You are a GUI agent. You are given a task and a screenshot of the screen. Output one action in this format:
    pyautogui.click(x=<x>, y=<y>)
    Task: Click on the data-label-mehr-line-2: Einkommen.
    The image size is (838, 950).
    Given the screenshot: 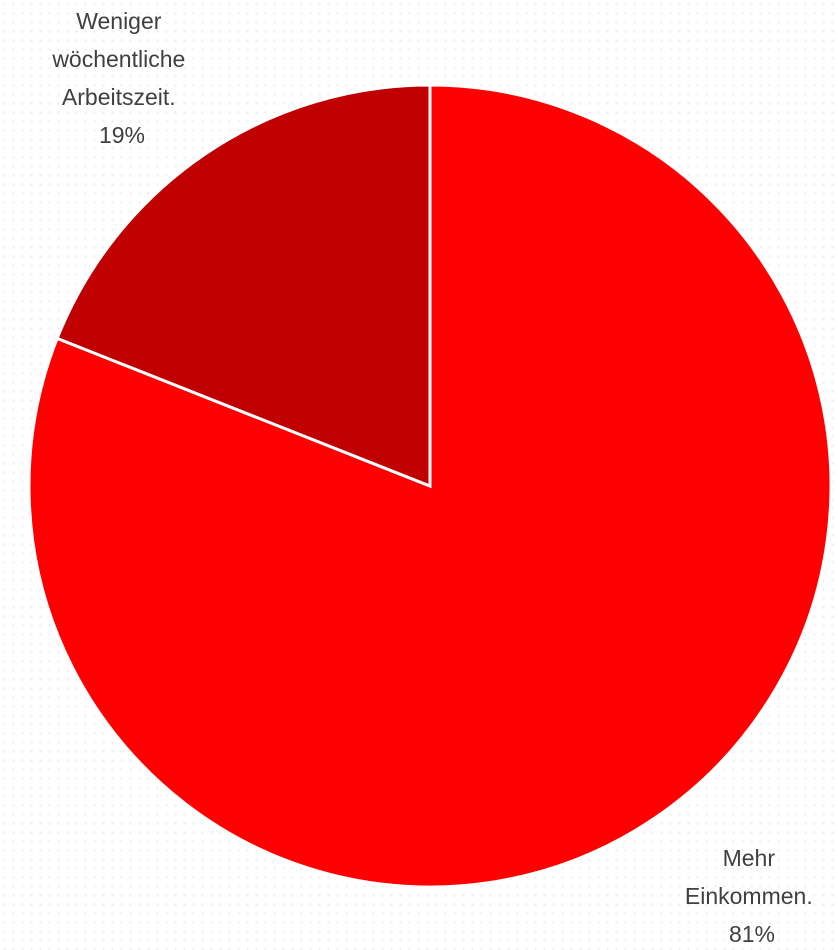 What is the action you would take?
    pyautogui.click(x=749, y=896)
    